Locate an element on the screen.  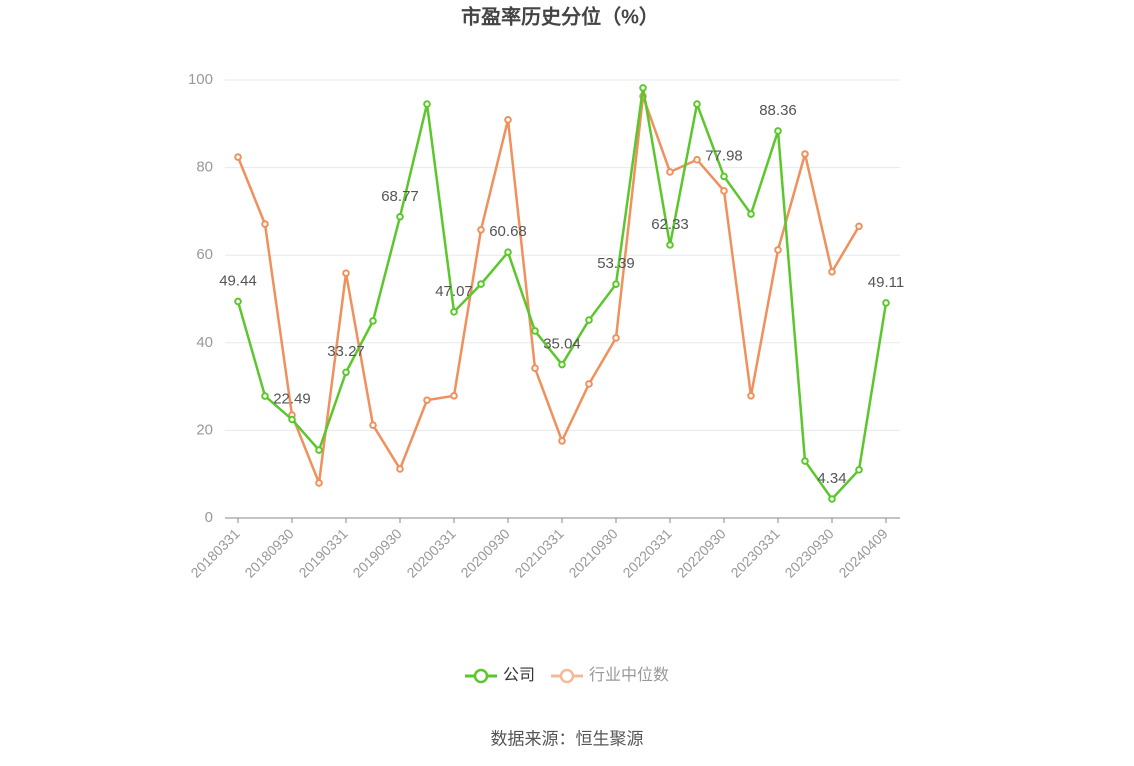
x-tick-label: 20200930 is located at coordinates (485, 553).